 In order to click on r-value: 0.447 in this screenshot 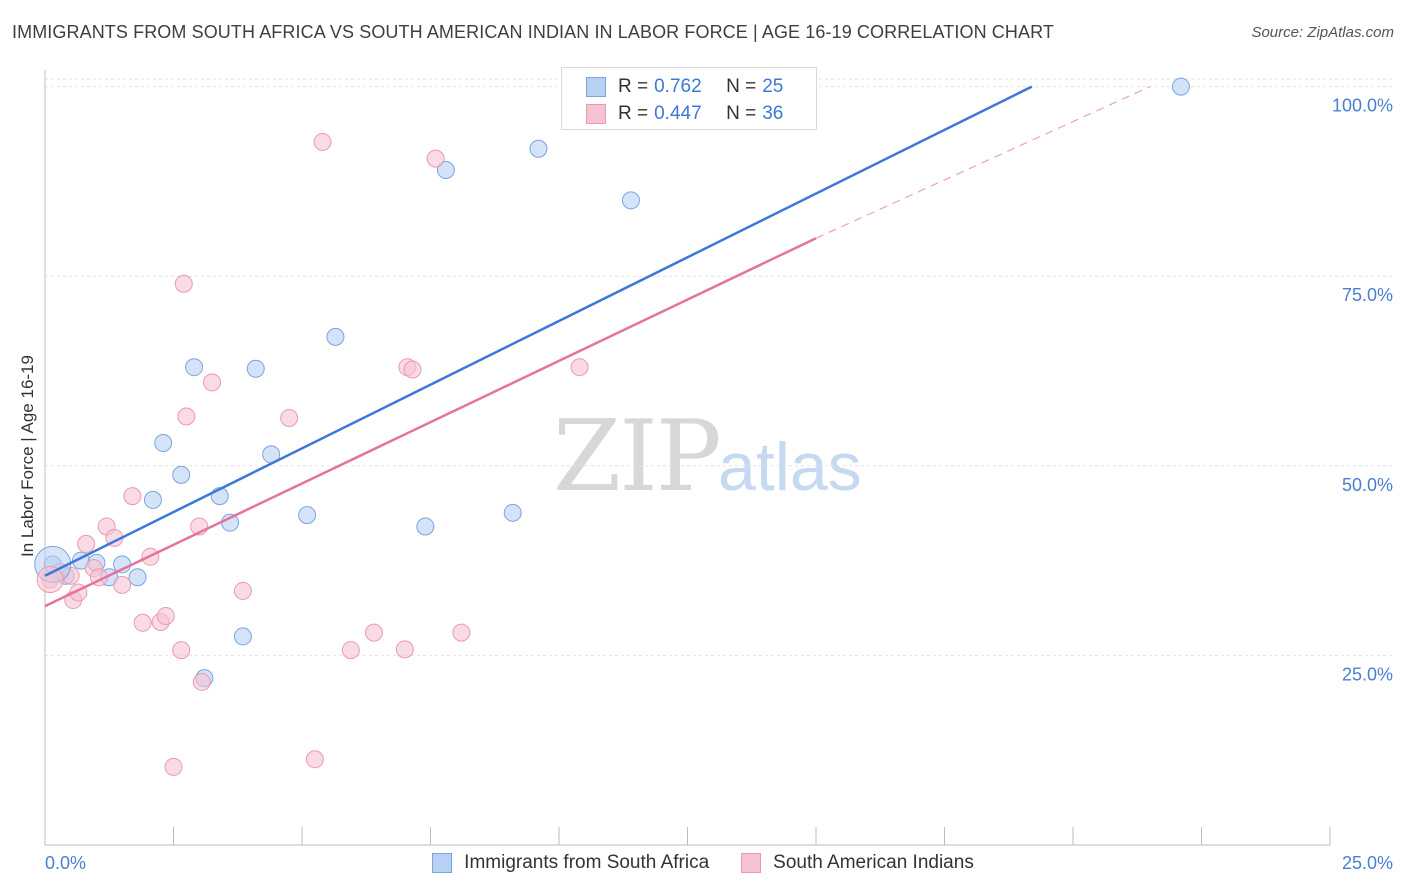, I will do `click(678, 113)`.